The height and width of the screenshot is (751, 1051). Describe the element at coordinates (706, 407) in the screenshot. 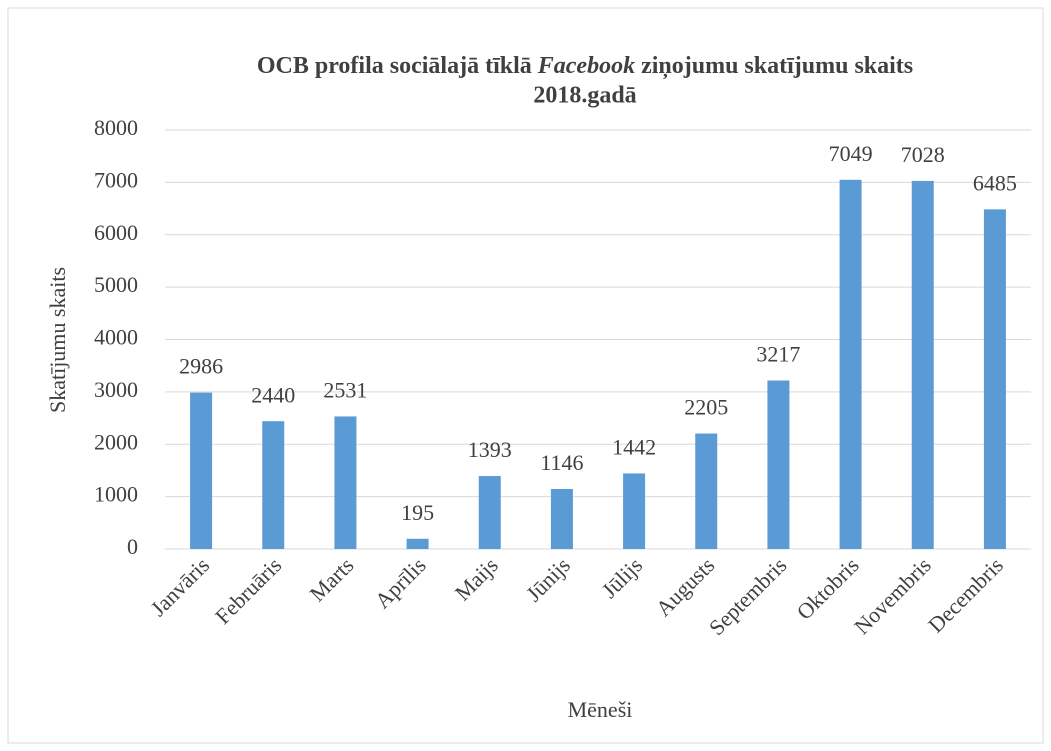

I see `data-label: 2205` at that location.